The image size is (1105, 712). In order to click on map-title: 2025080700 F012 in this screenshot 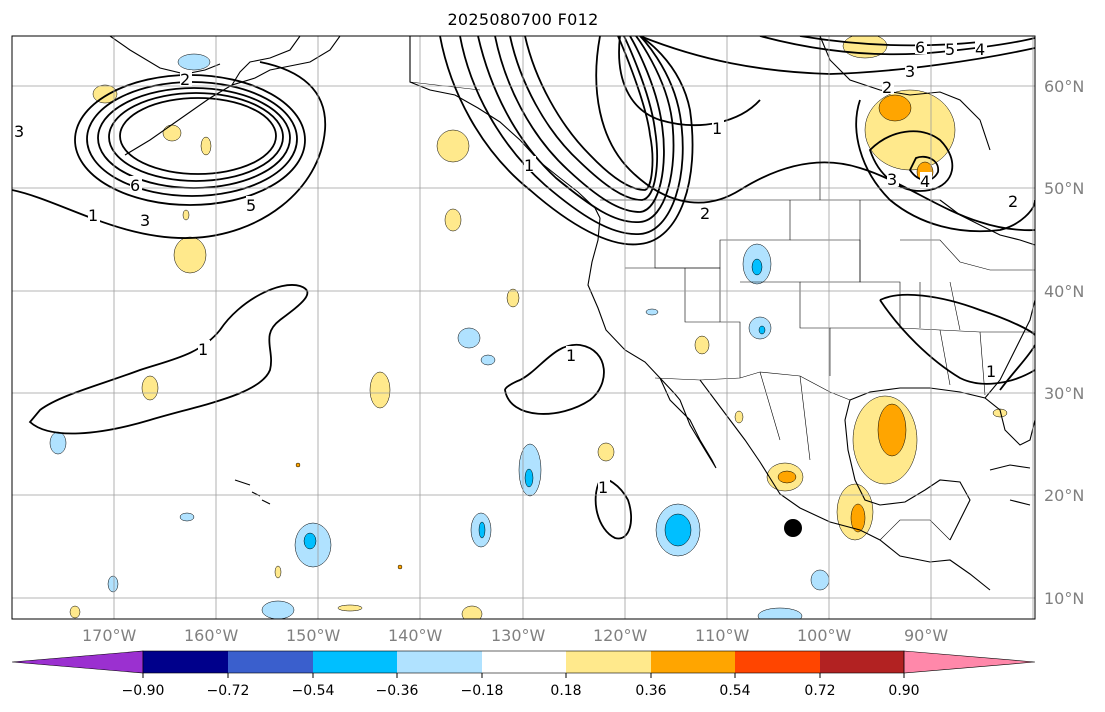, I will do `click(523, 19)`.